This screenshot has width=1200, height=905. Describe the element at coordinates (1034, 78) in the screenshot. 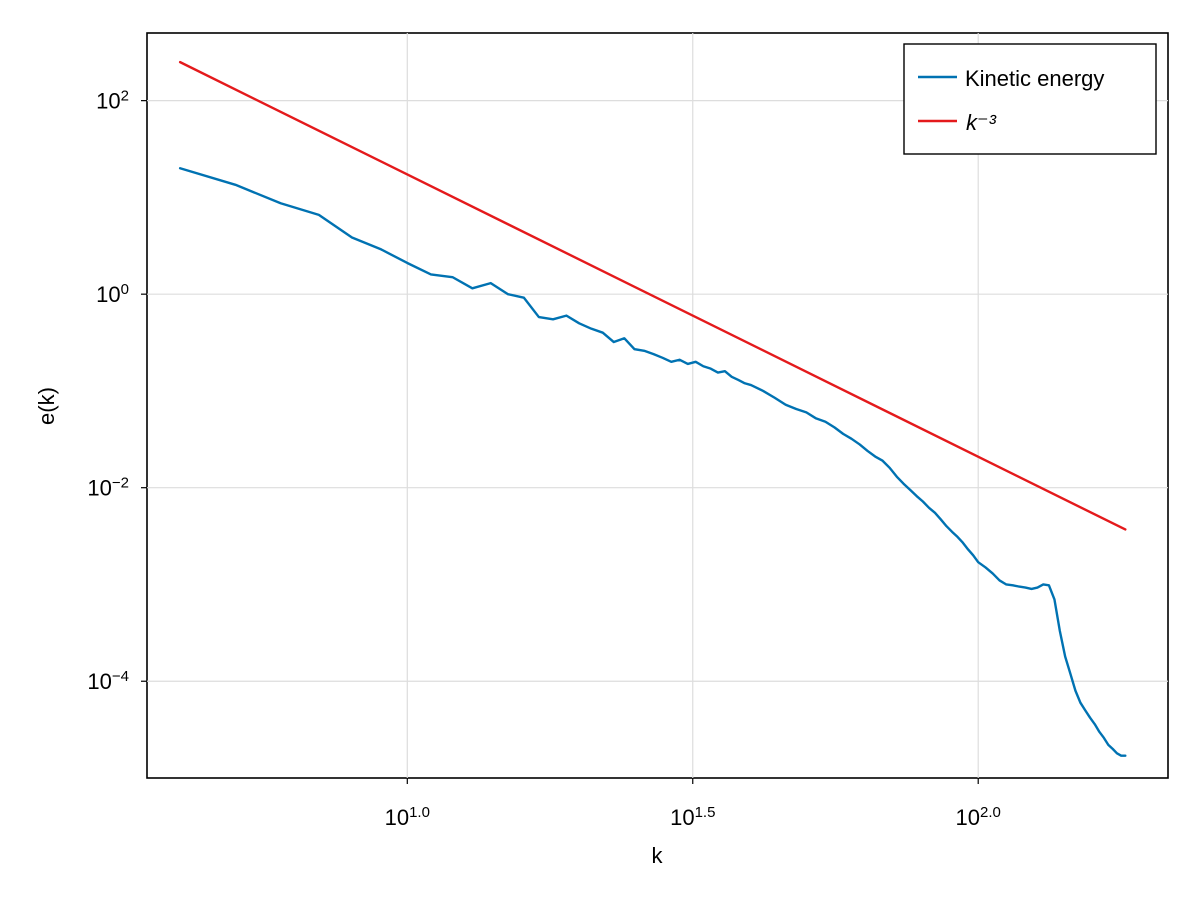

I see `legend-label-kinetic-energy: Kinetic energy` at that location.